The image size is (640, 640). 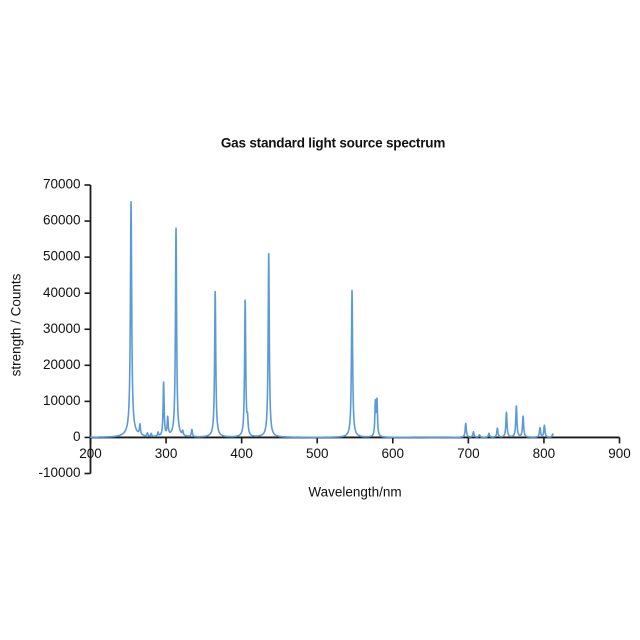 What do you see at coordinates (317, 453) in the screenshot?
I see `x-tick-label: 500` at bounding box center [317, 453].